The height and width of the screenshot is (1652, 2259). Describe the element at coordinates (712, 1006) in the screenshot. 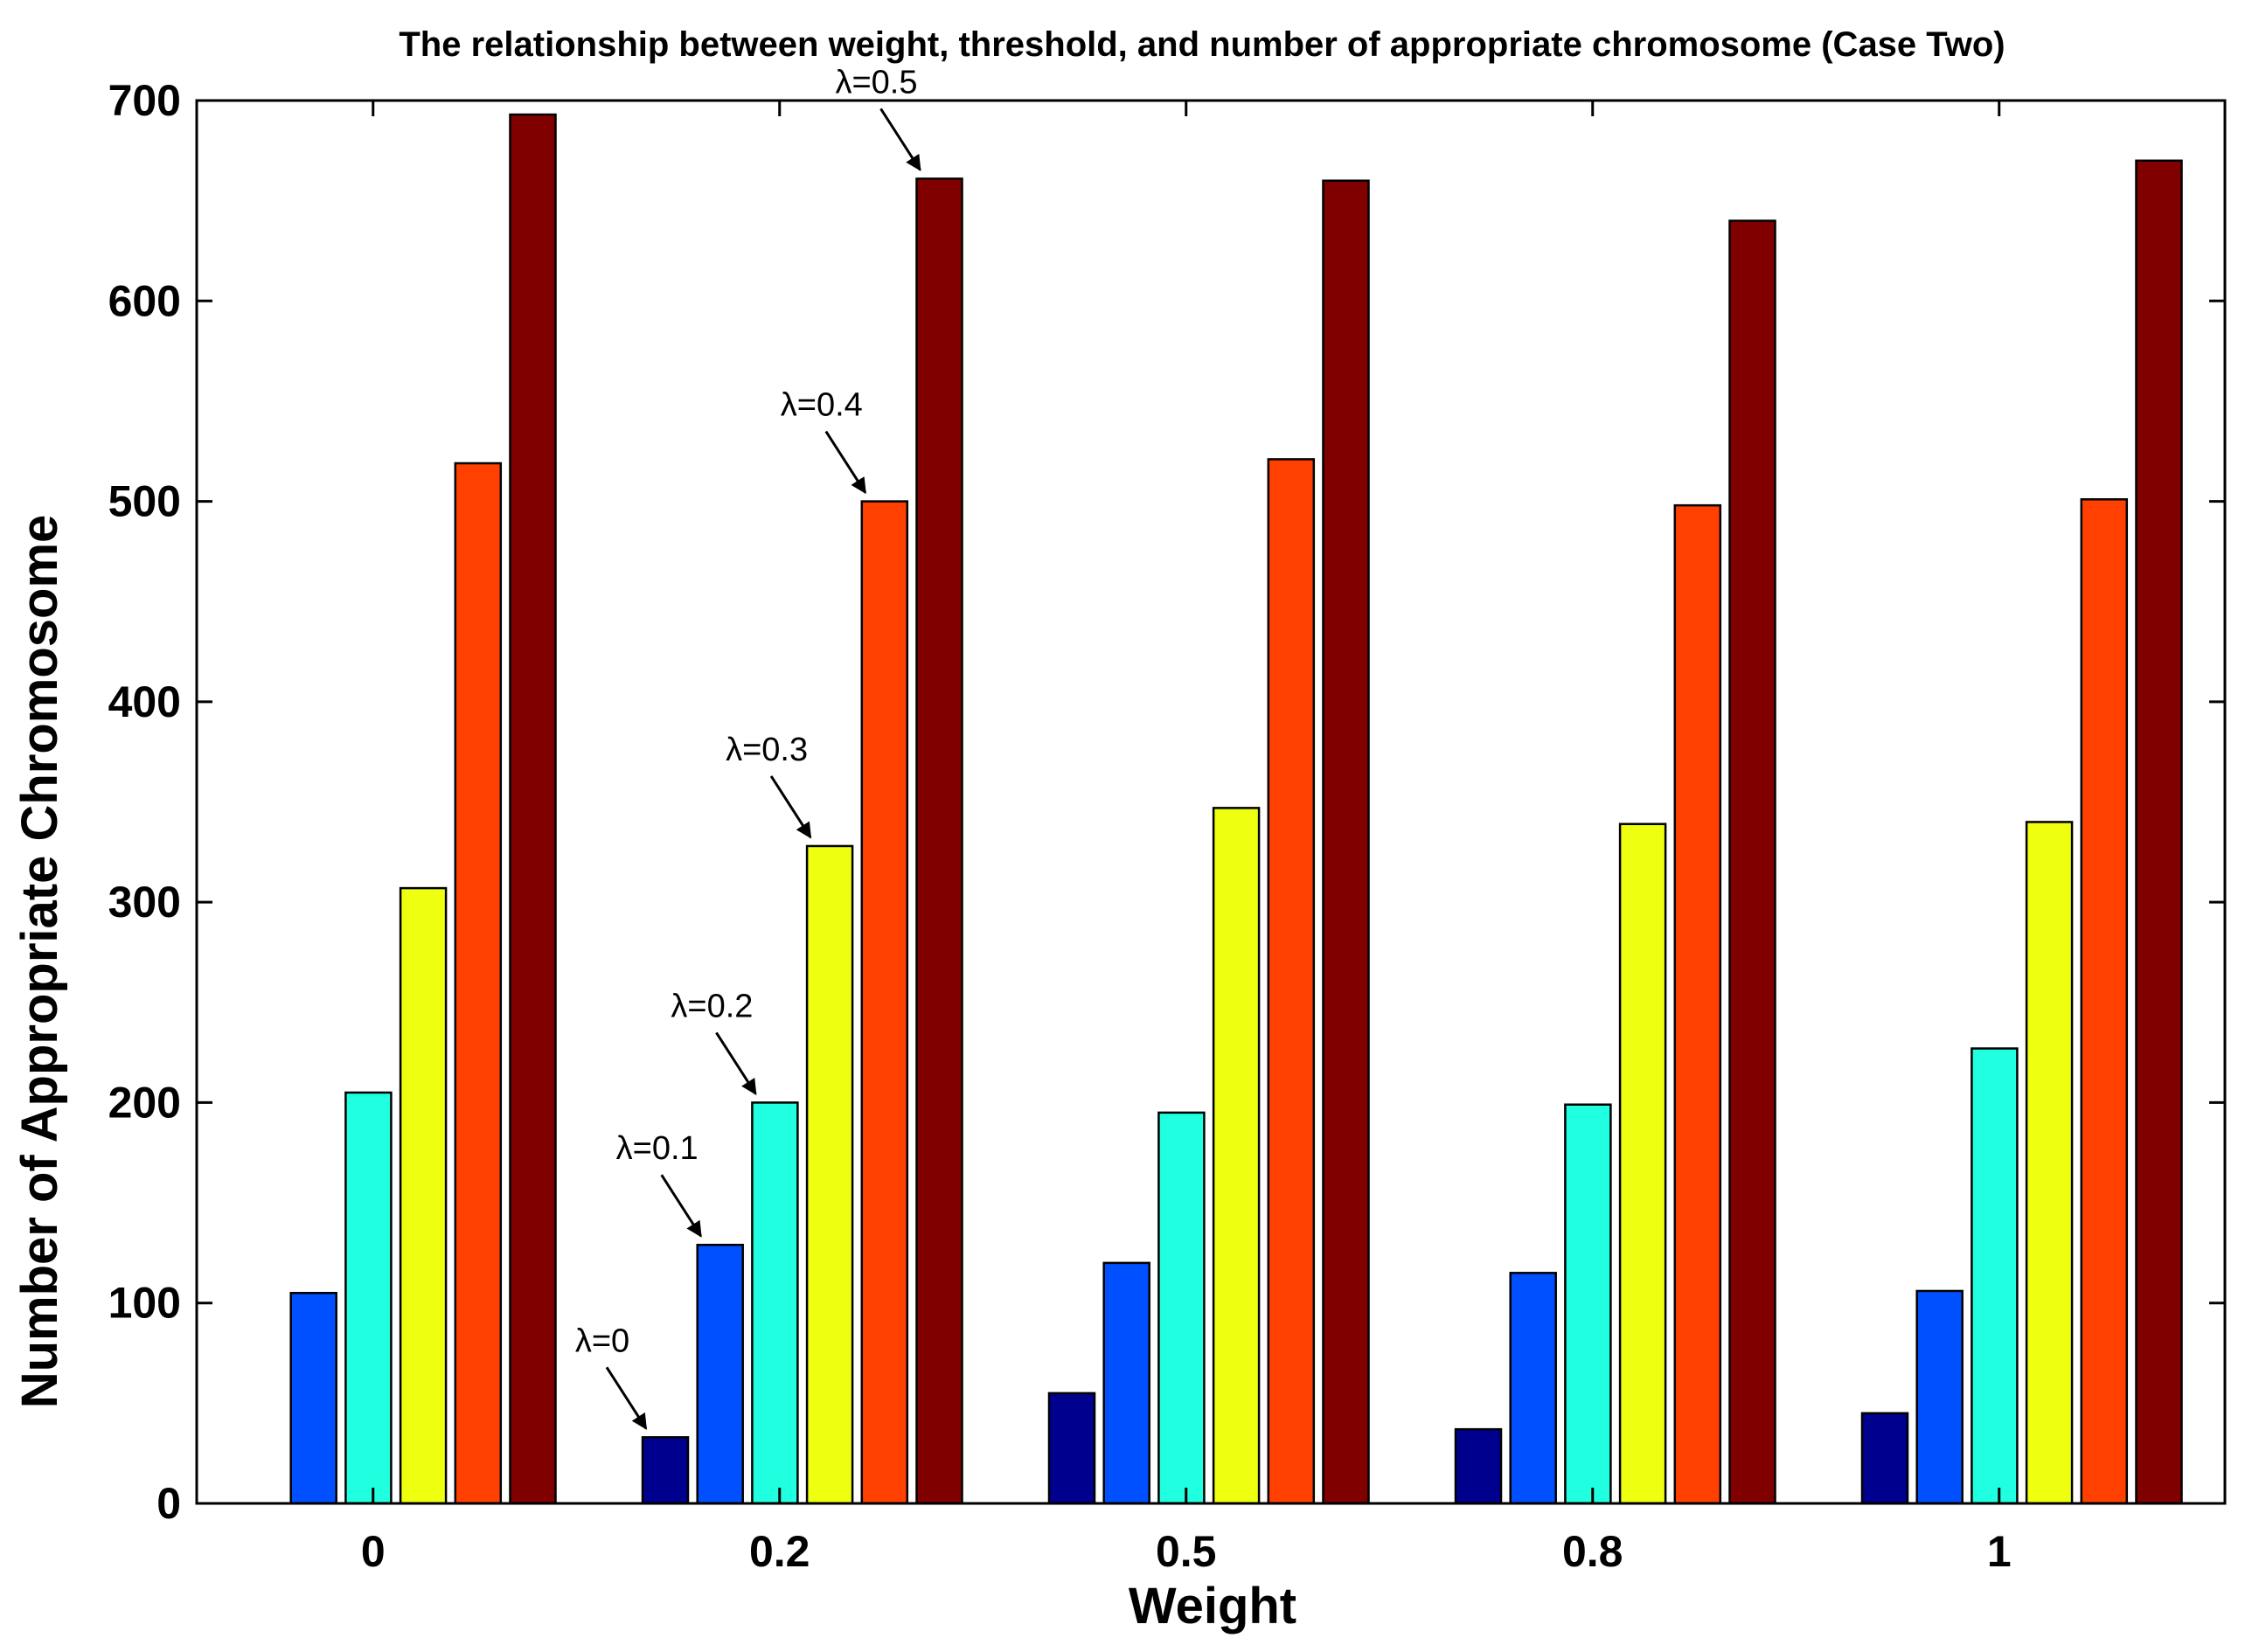

I see `annotation-label: λ=0.2` at that location.